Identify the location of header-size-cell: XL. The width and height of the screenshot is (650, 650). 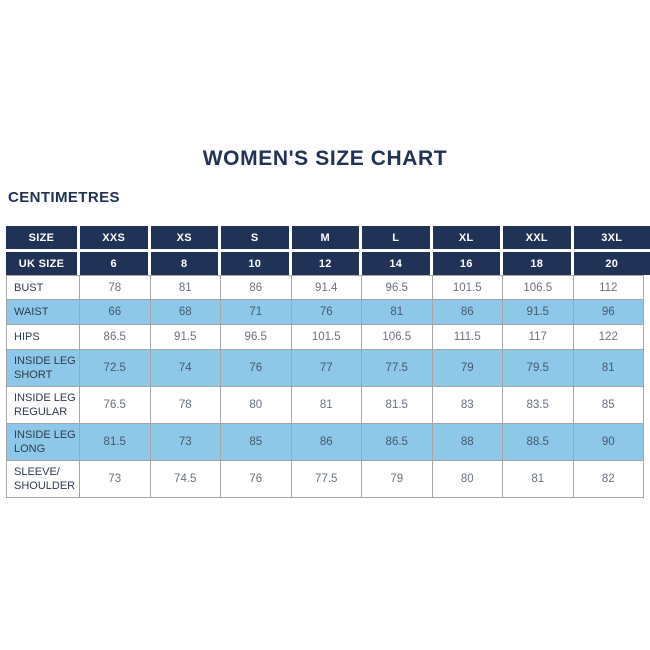
(467, 239).